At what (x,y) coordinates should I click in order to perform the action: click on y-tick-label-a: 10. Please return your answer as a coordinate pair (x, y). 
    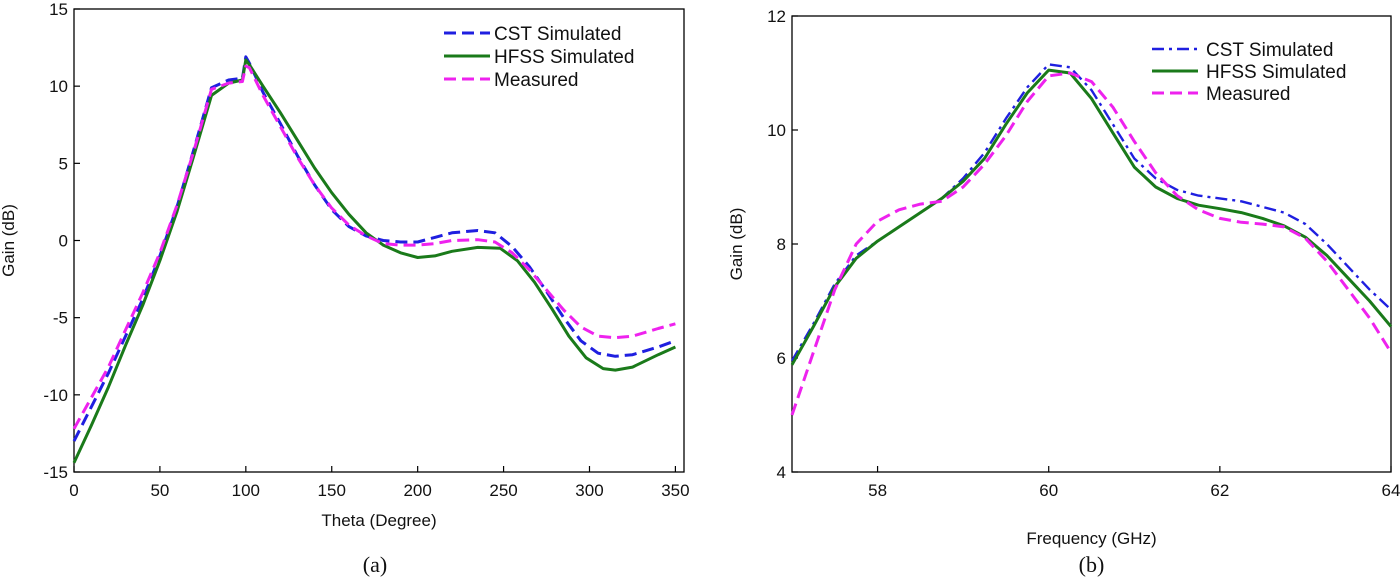
    Looking at the image, I should click on (58, 86).